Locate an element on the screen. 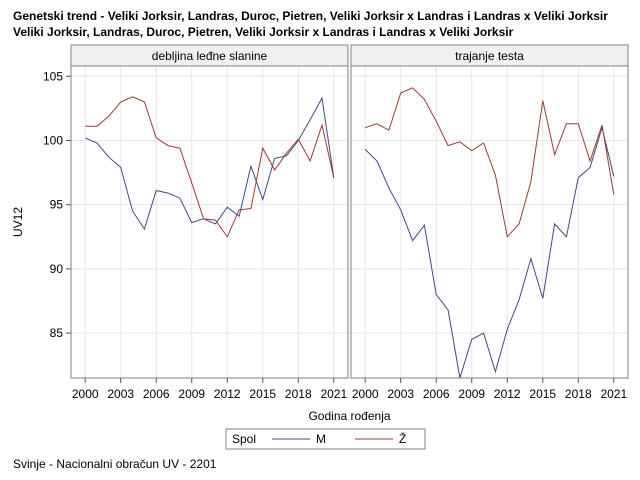 The height and width of the screenshot is (480, 640). y-tick-label: 100 is located at coordinates (53, 140).